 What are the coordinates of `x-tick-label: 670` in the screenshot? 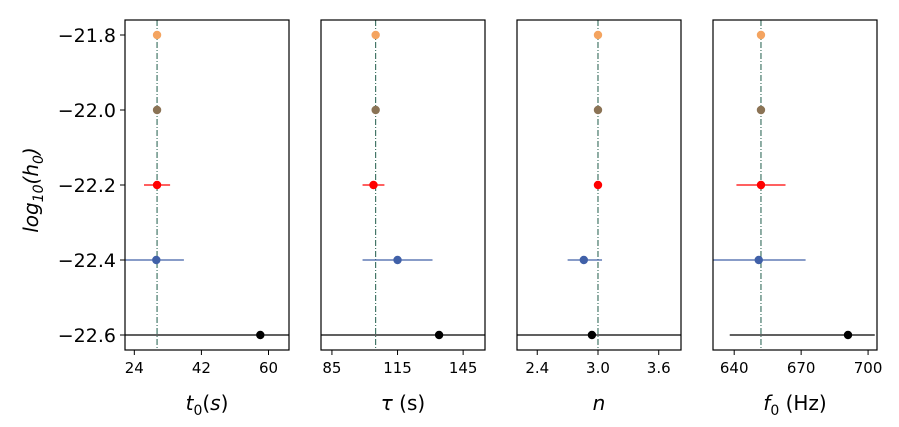 It's located at (801, 368).